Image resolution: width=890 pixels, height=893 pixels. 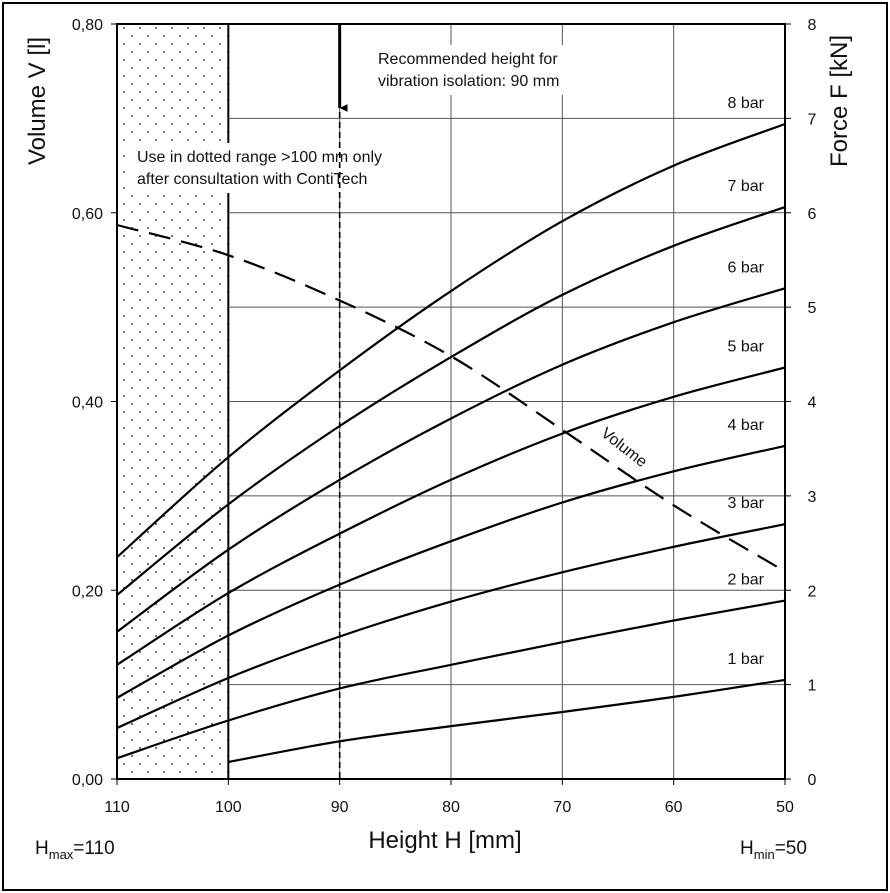 I want to click on hmax-sub: max, so click(x=61, y=854).